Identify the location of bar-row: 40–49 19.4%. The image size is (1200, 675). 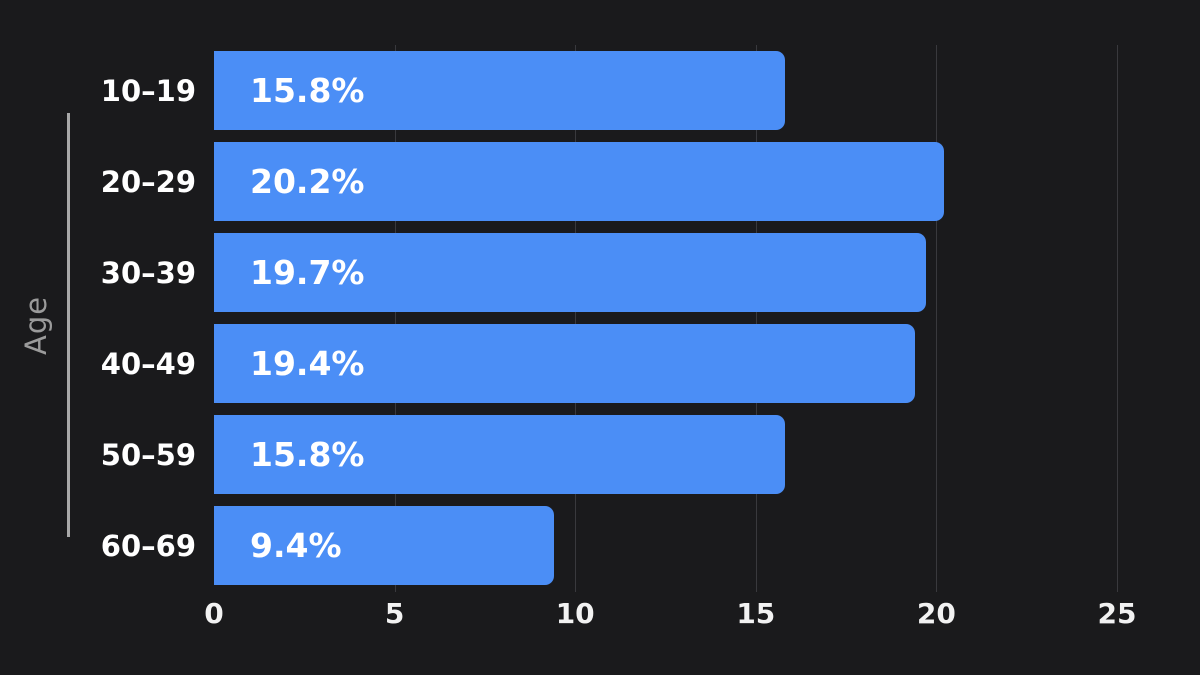
(600, 363).